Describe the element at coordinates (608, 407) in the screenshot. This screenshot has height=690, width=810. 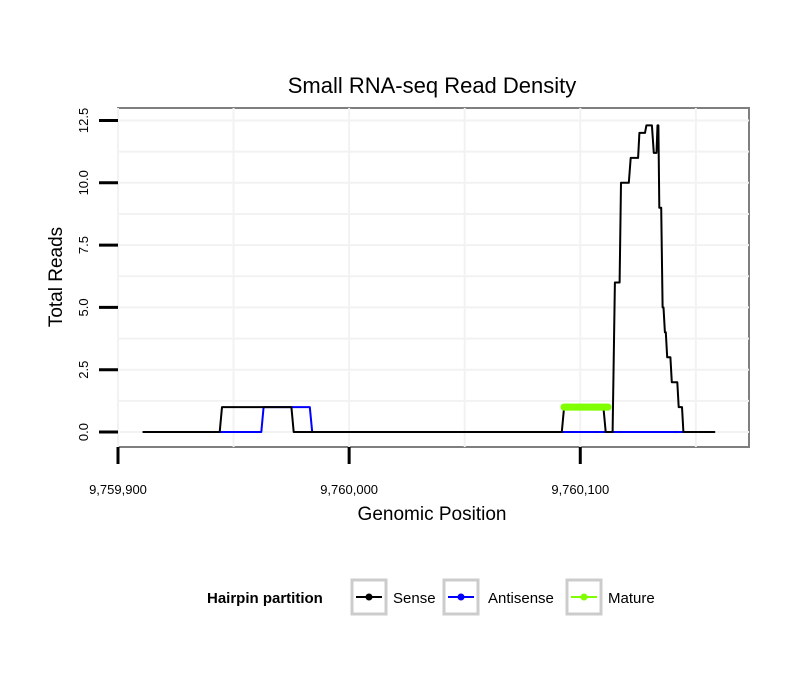
I see `series-point-mature` at that location.